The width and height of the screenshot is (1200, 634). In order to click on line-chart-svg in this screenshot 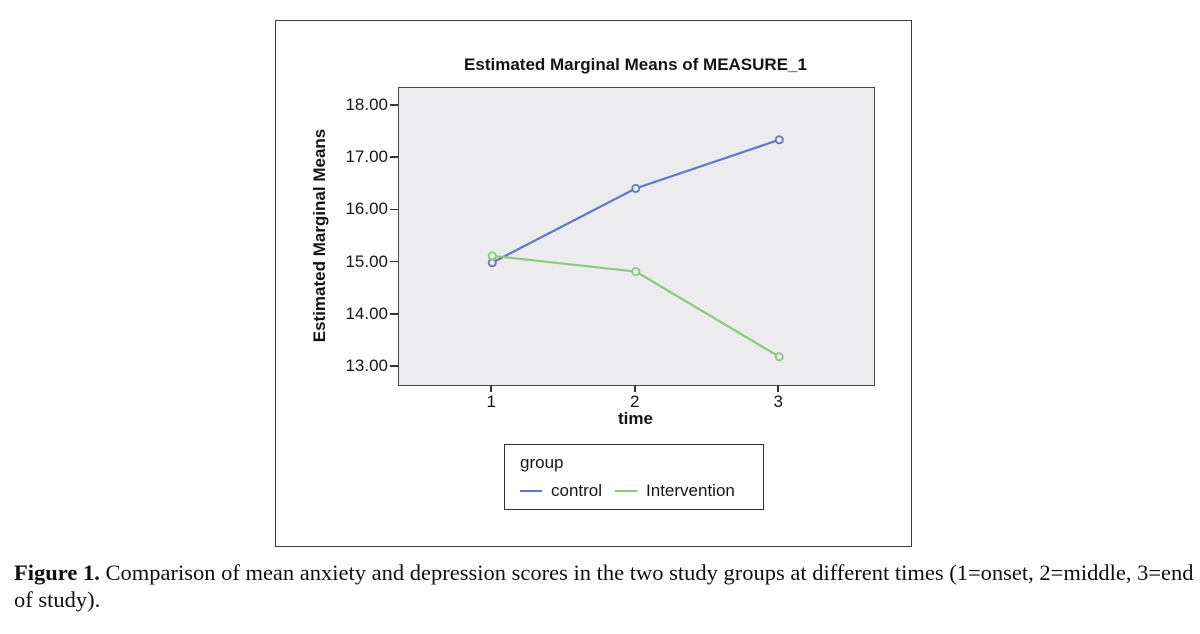, I will do `click(635, 248)`.